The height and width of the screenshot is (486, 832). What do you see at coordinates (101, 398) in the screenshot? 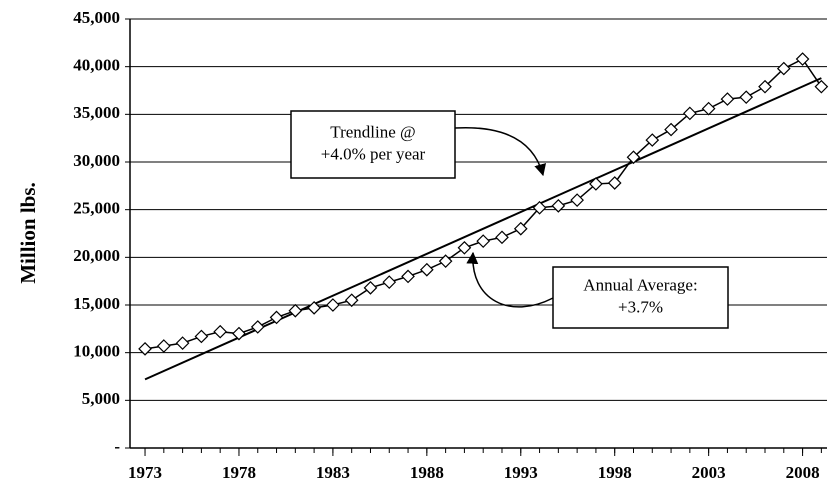
I see `y-tick-label: 5,000` at bounding box center [101, 398].